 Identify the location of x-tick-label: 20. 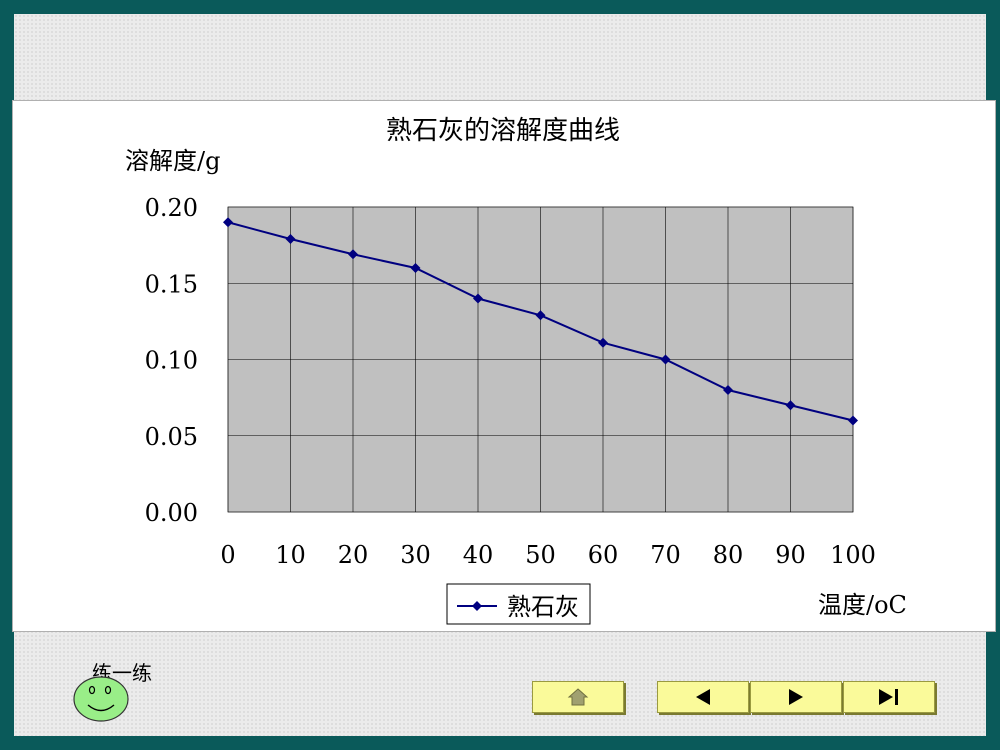
(353, 555).